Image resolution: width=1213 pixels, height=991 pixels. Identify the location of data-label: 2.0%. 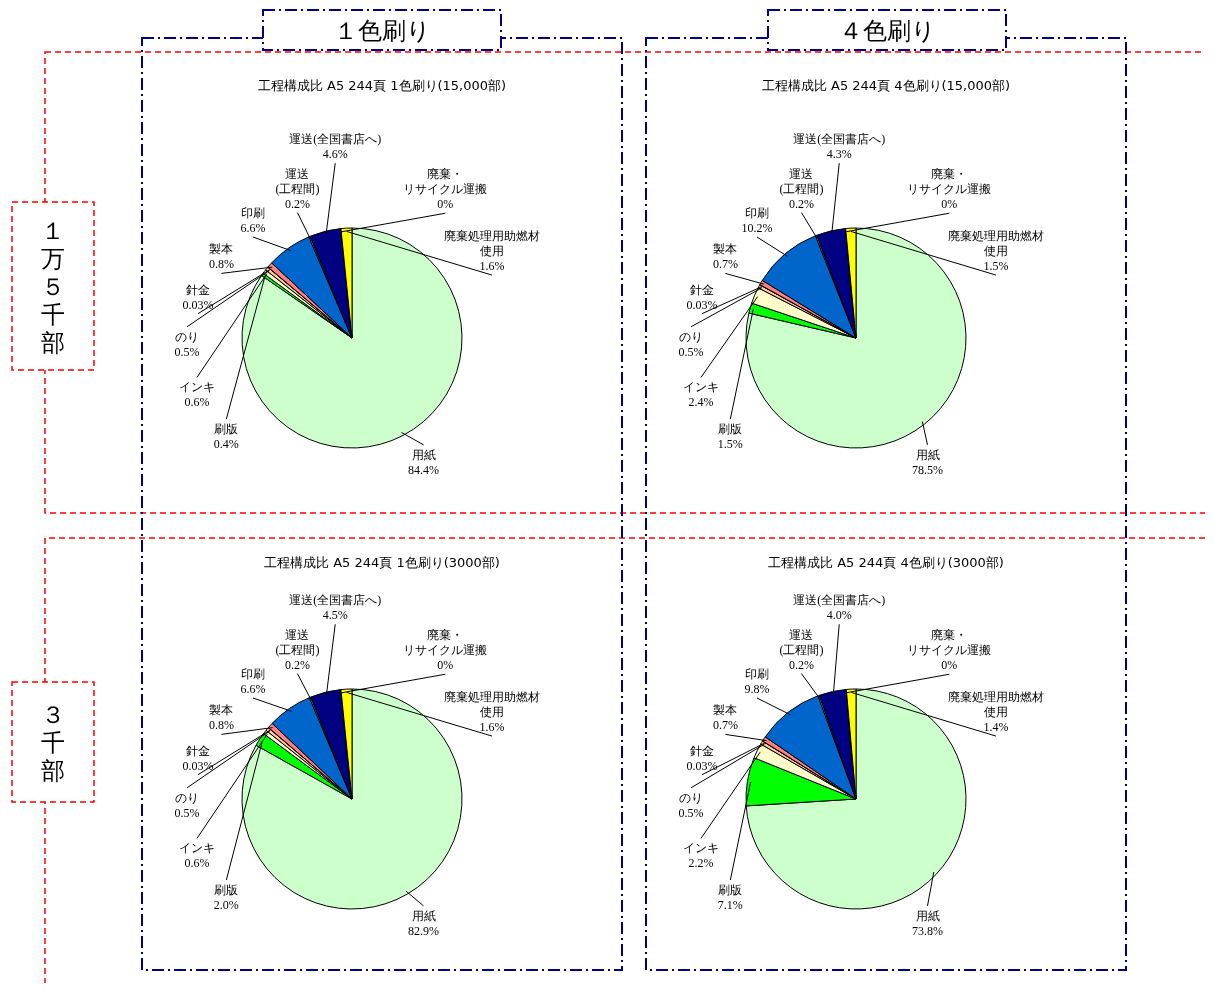
(226, 905).